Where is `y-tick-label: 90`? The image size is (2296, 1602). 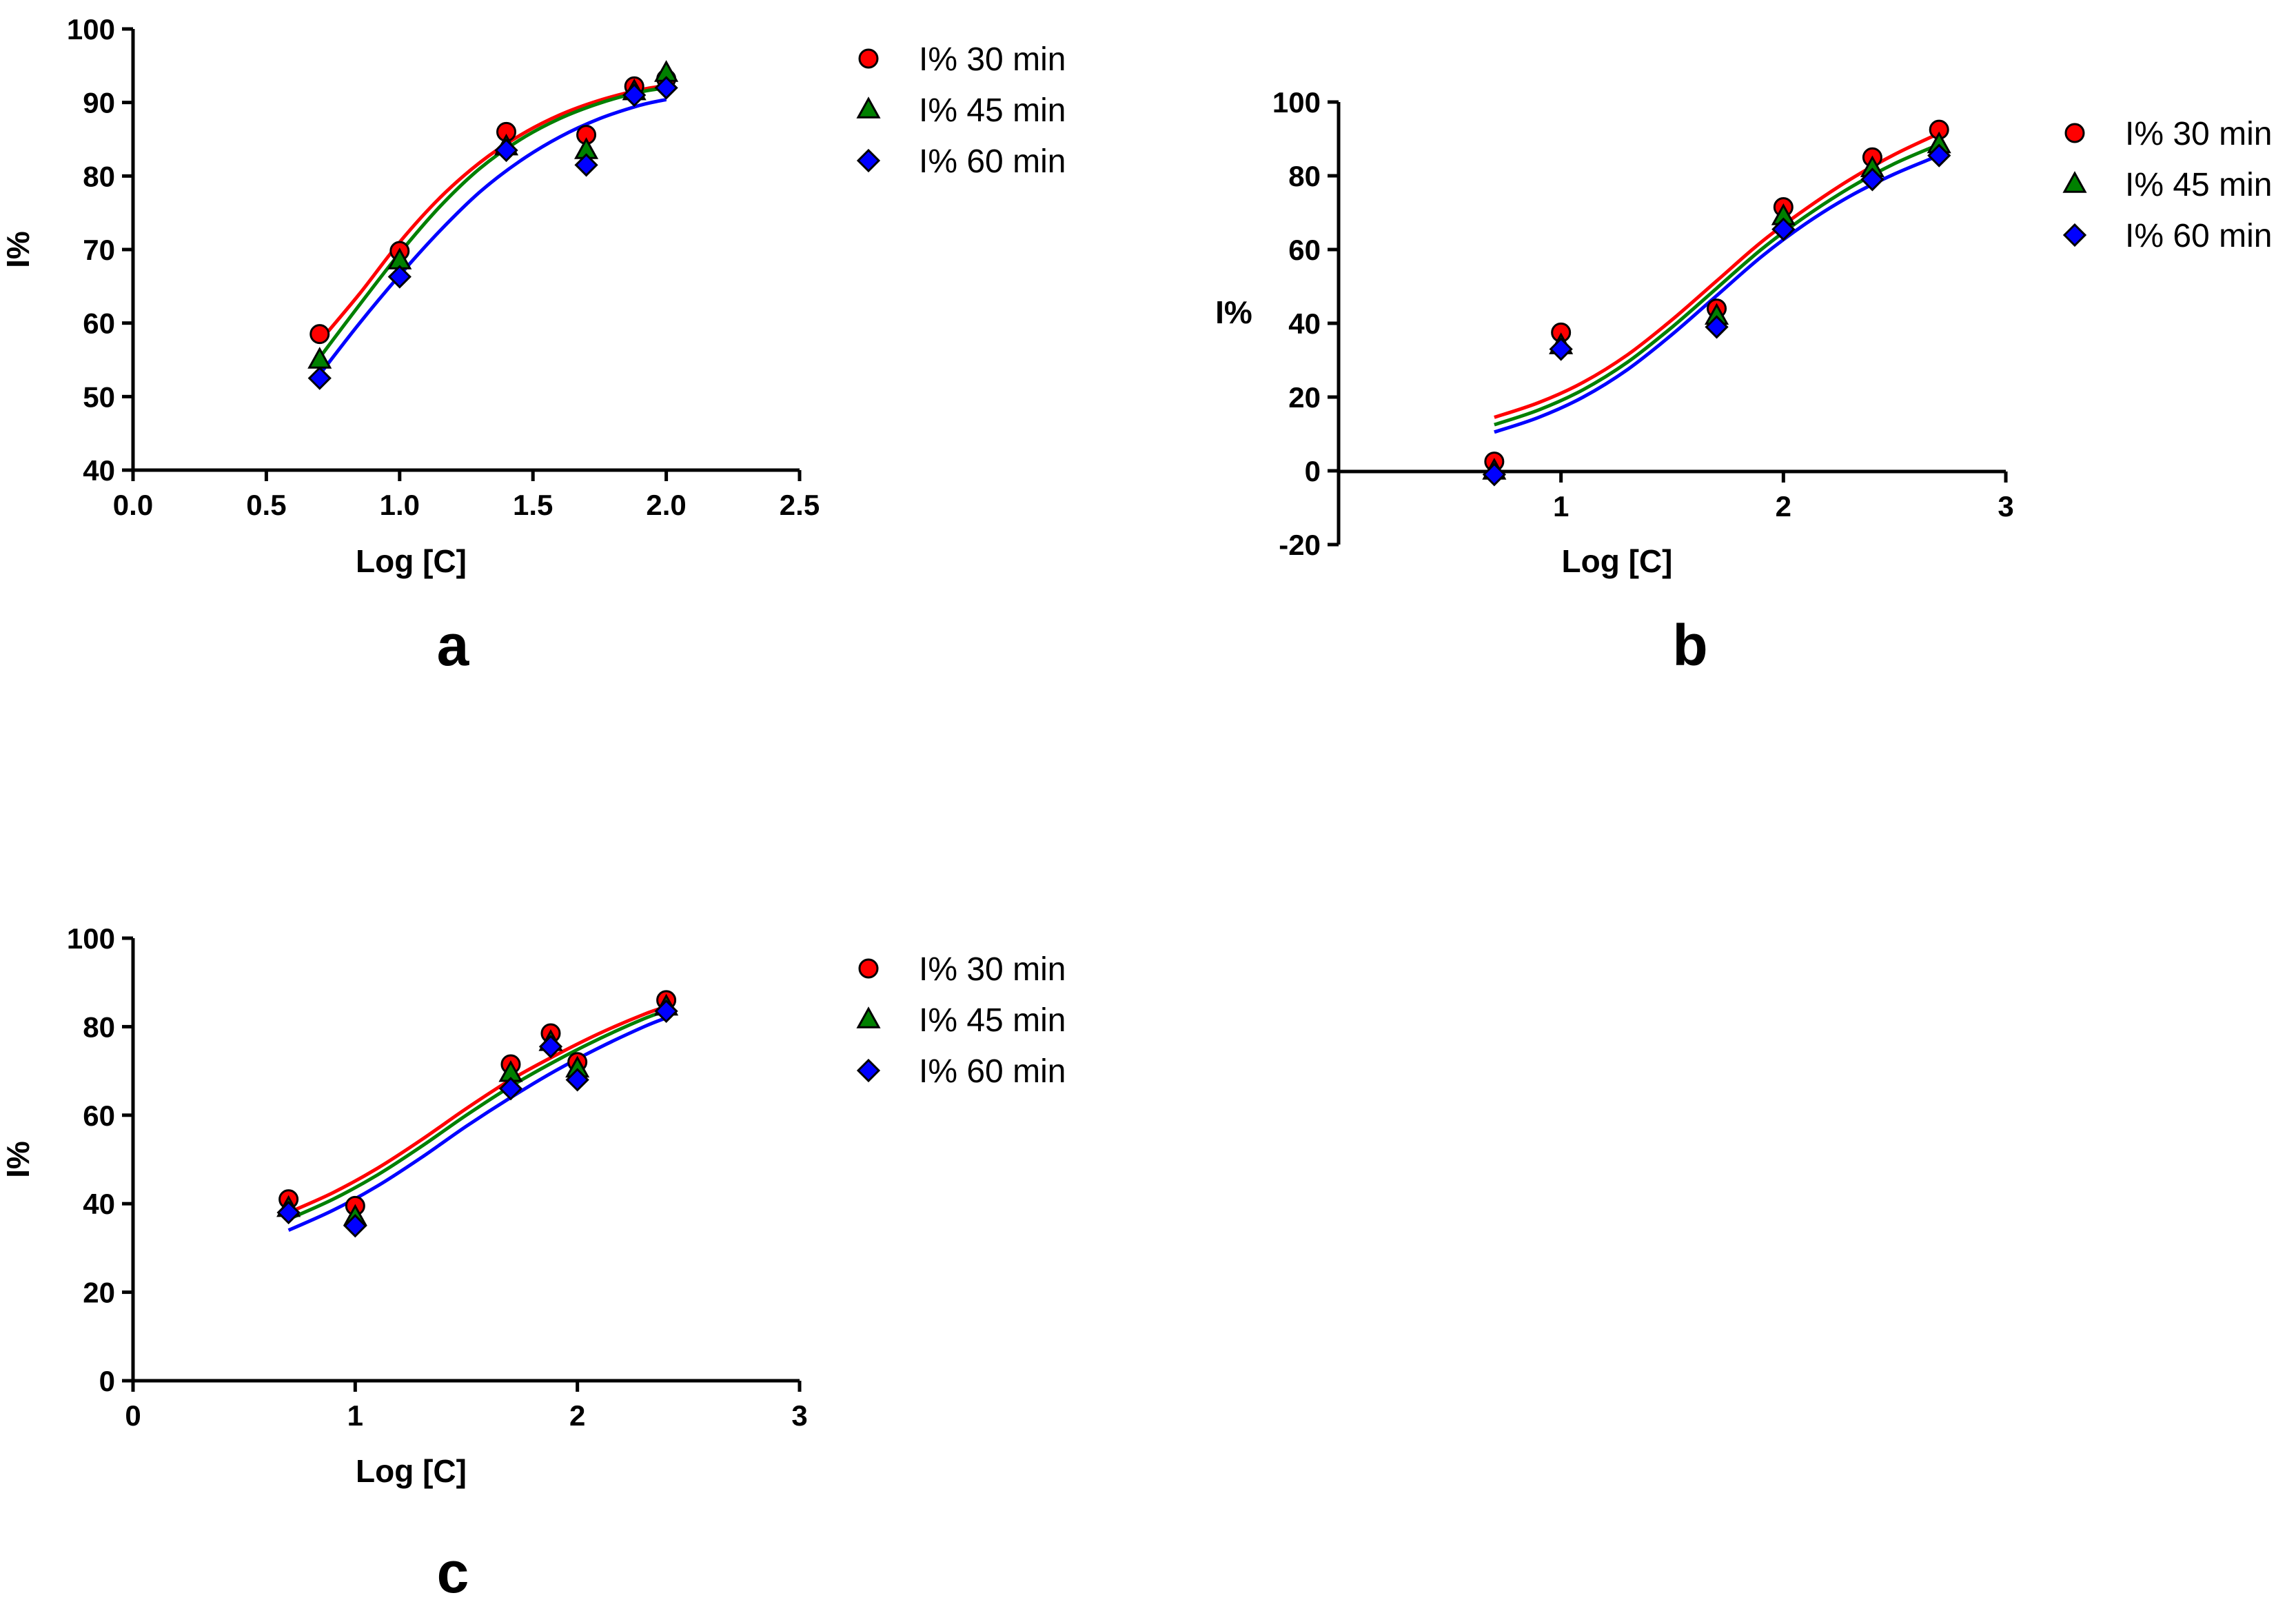 y-tick-label: 90 is located at coordinates (99, 103).